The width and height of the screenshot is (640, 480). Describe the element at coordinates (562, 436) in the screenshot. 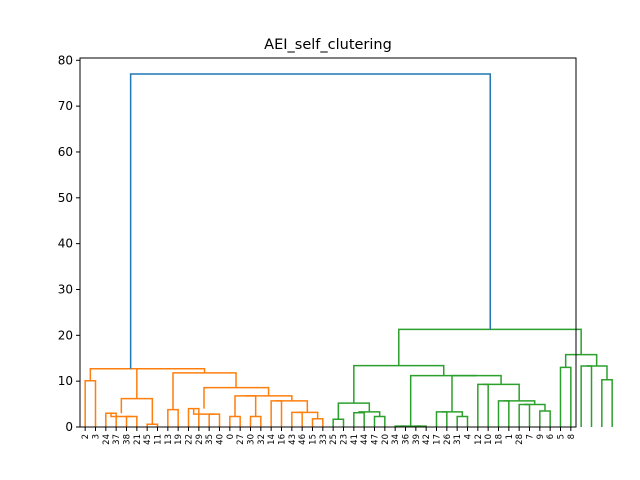

I see `x-tick-label: 5` at that location.